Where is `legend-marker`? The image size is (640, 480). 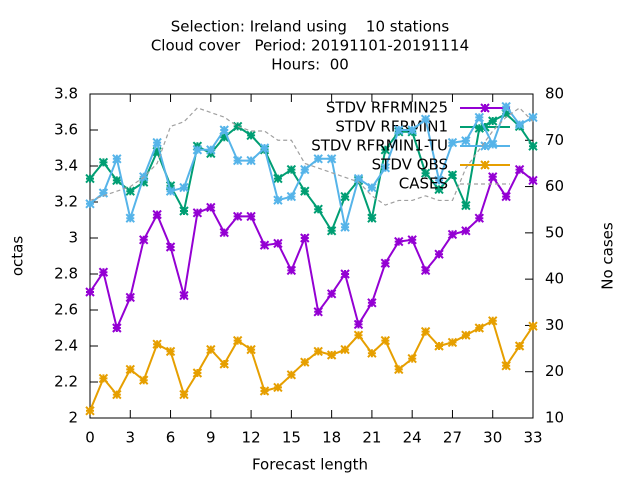 legend-marker is located at coordinates (485, 165).